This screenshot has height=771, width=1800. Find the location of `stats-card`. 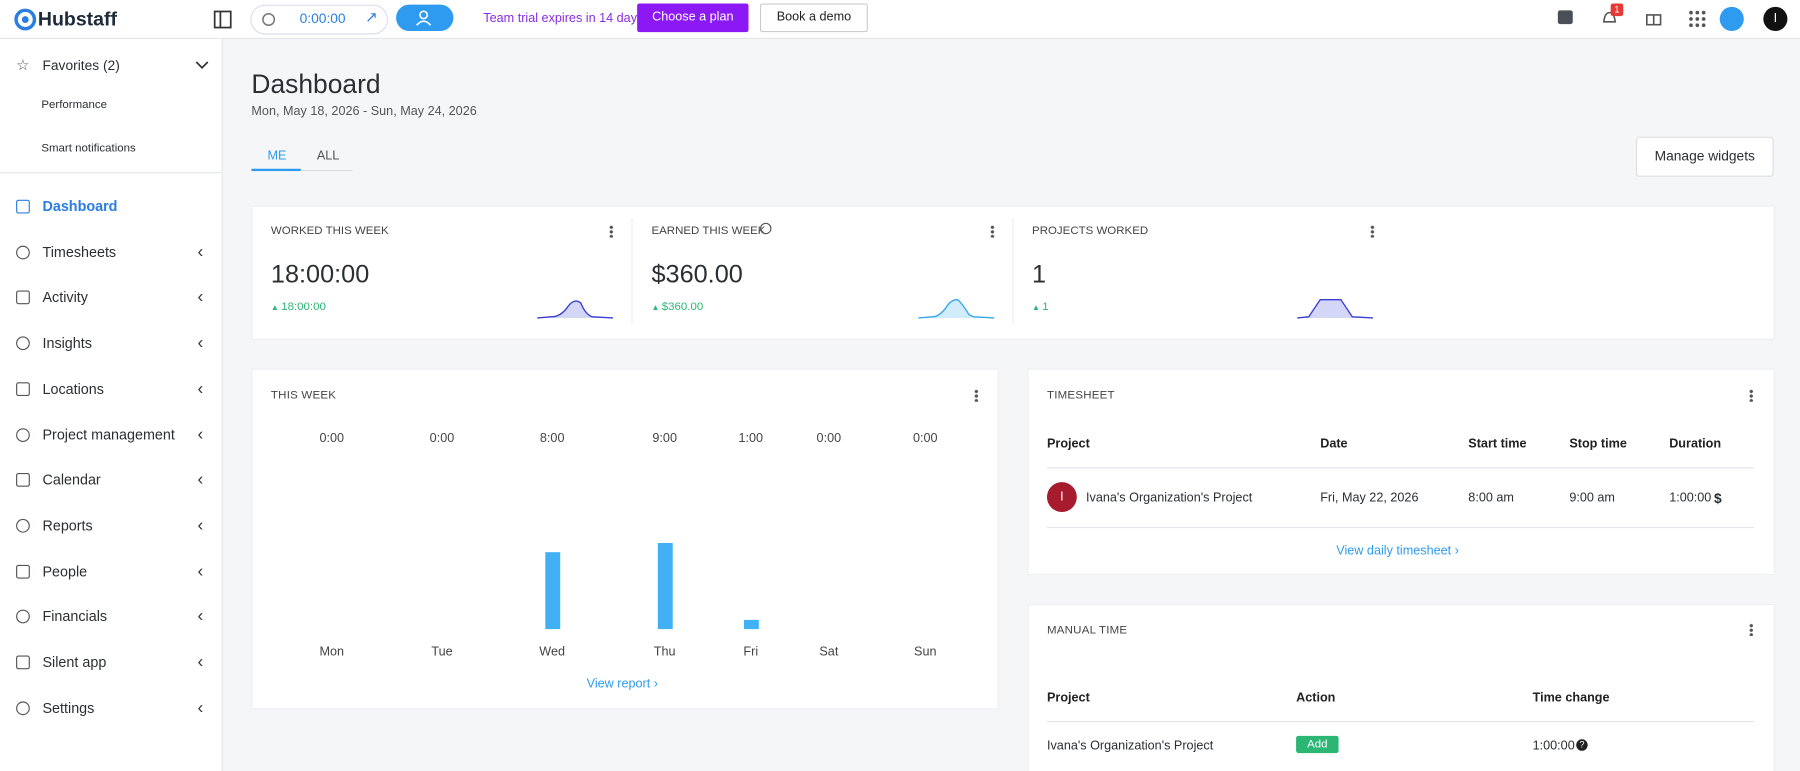

stats-card is located at coordinates (1013, 272).